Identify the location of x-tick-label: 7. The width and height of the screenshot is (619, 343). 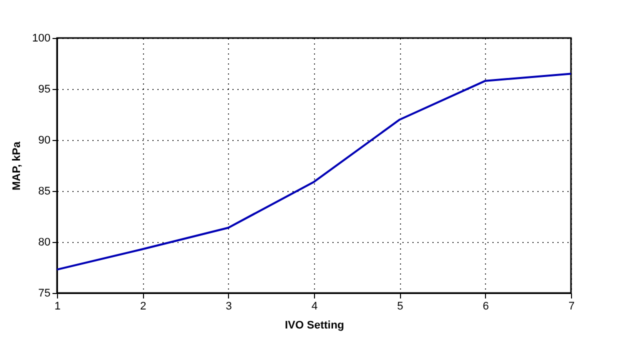
(571, 306).